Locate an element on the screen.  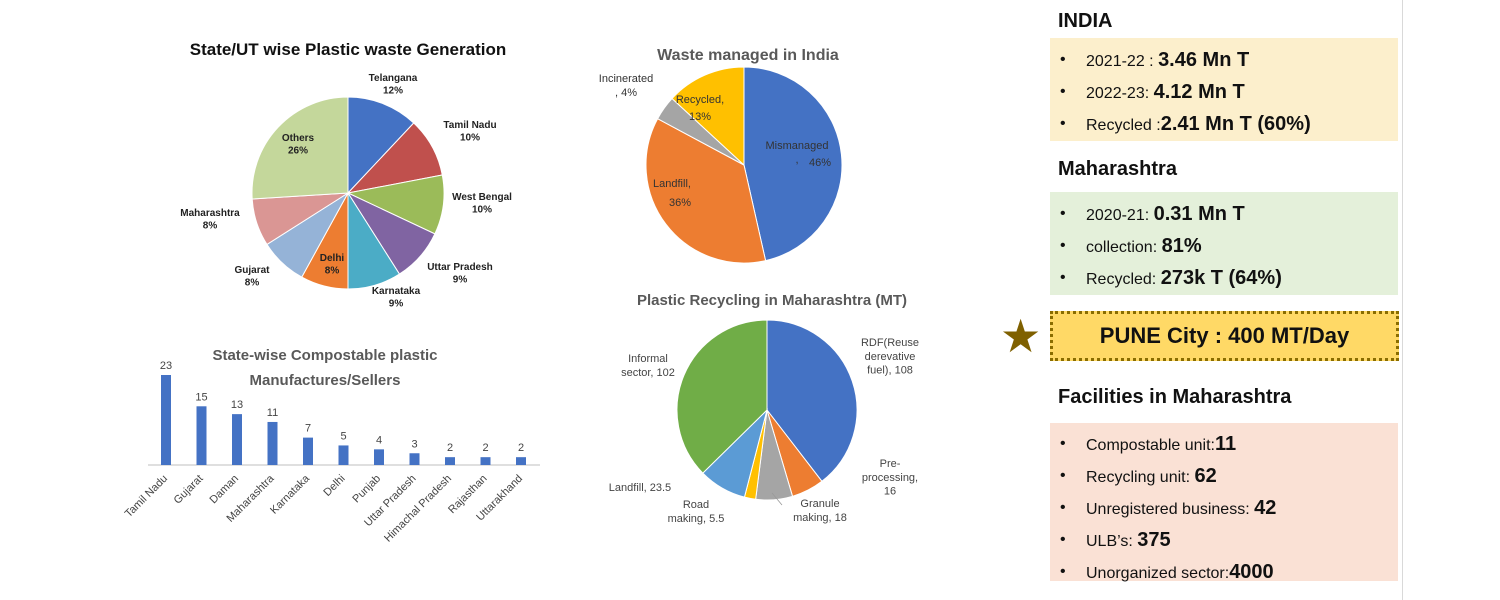
pie3-label-5: Informal sector, 102 is located at coordinates (648, 366).